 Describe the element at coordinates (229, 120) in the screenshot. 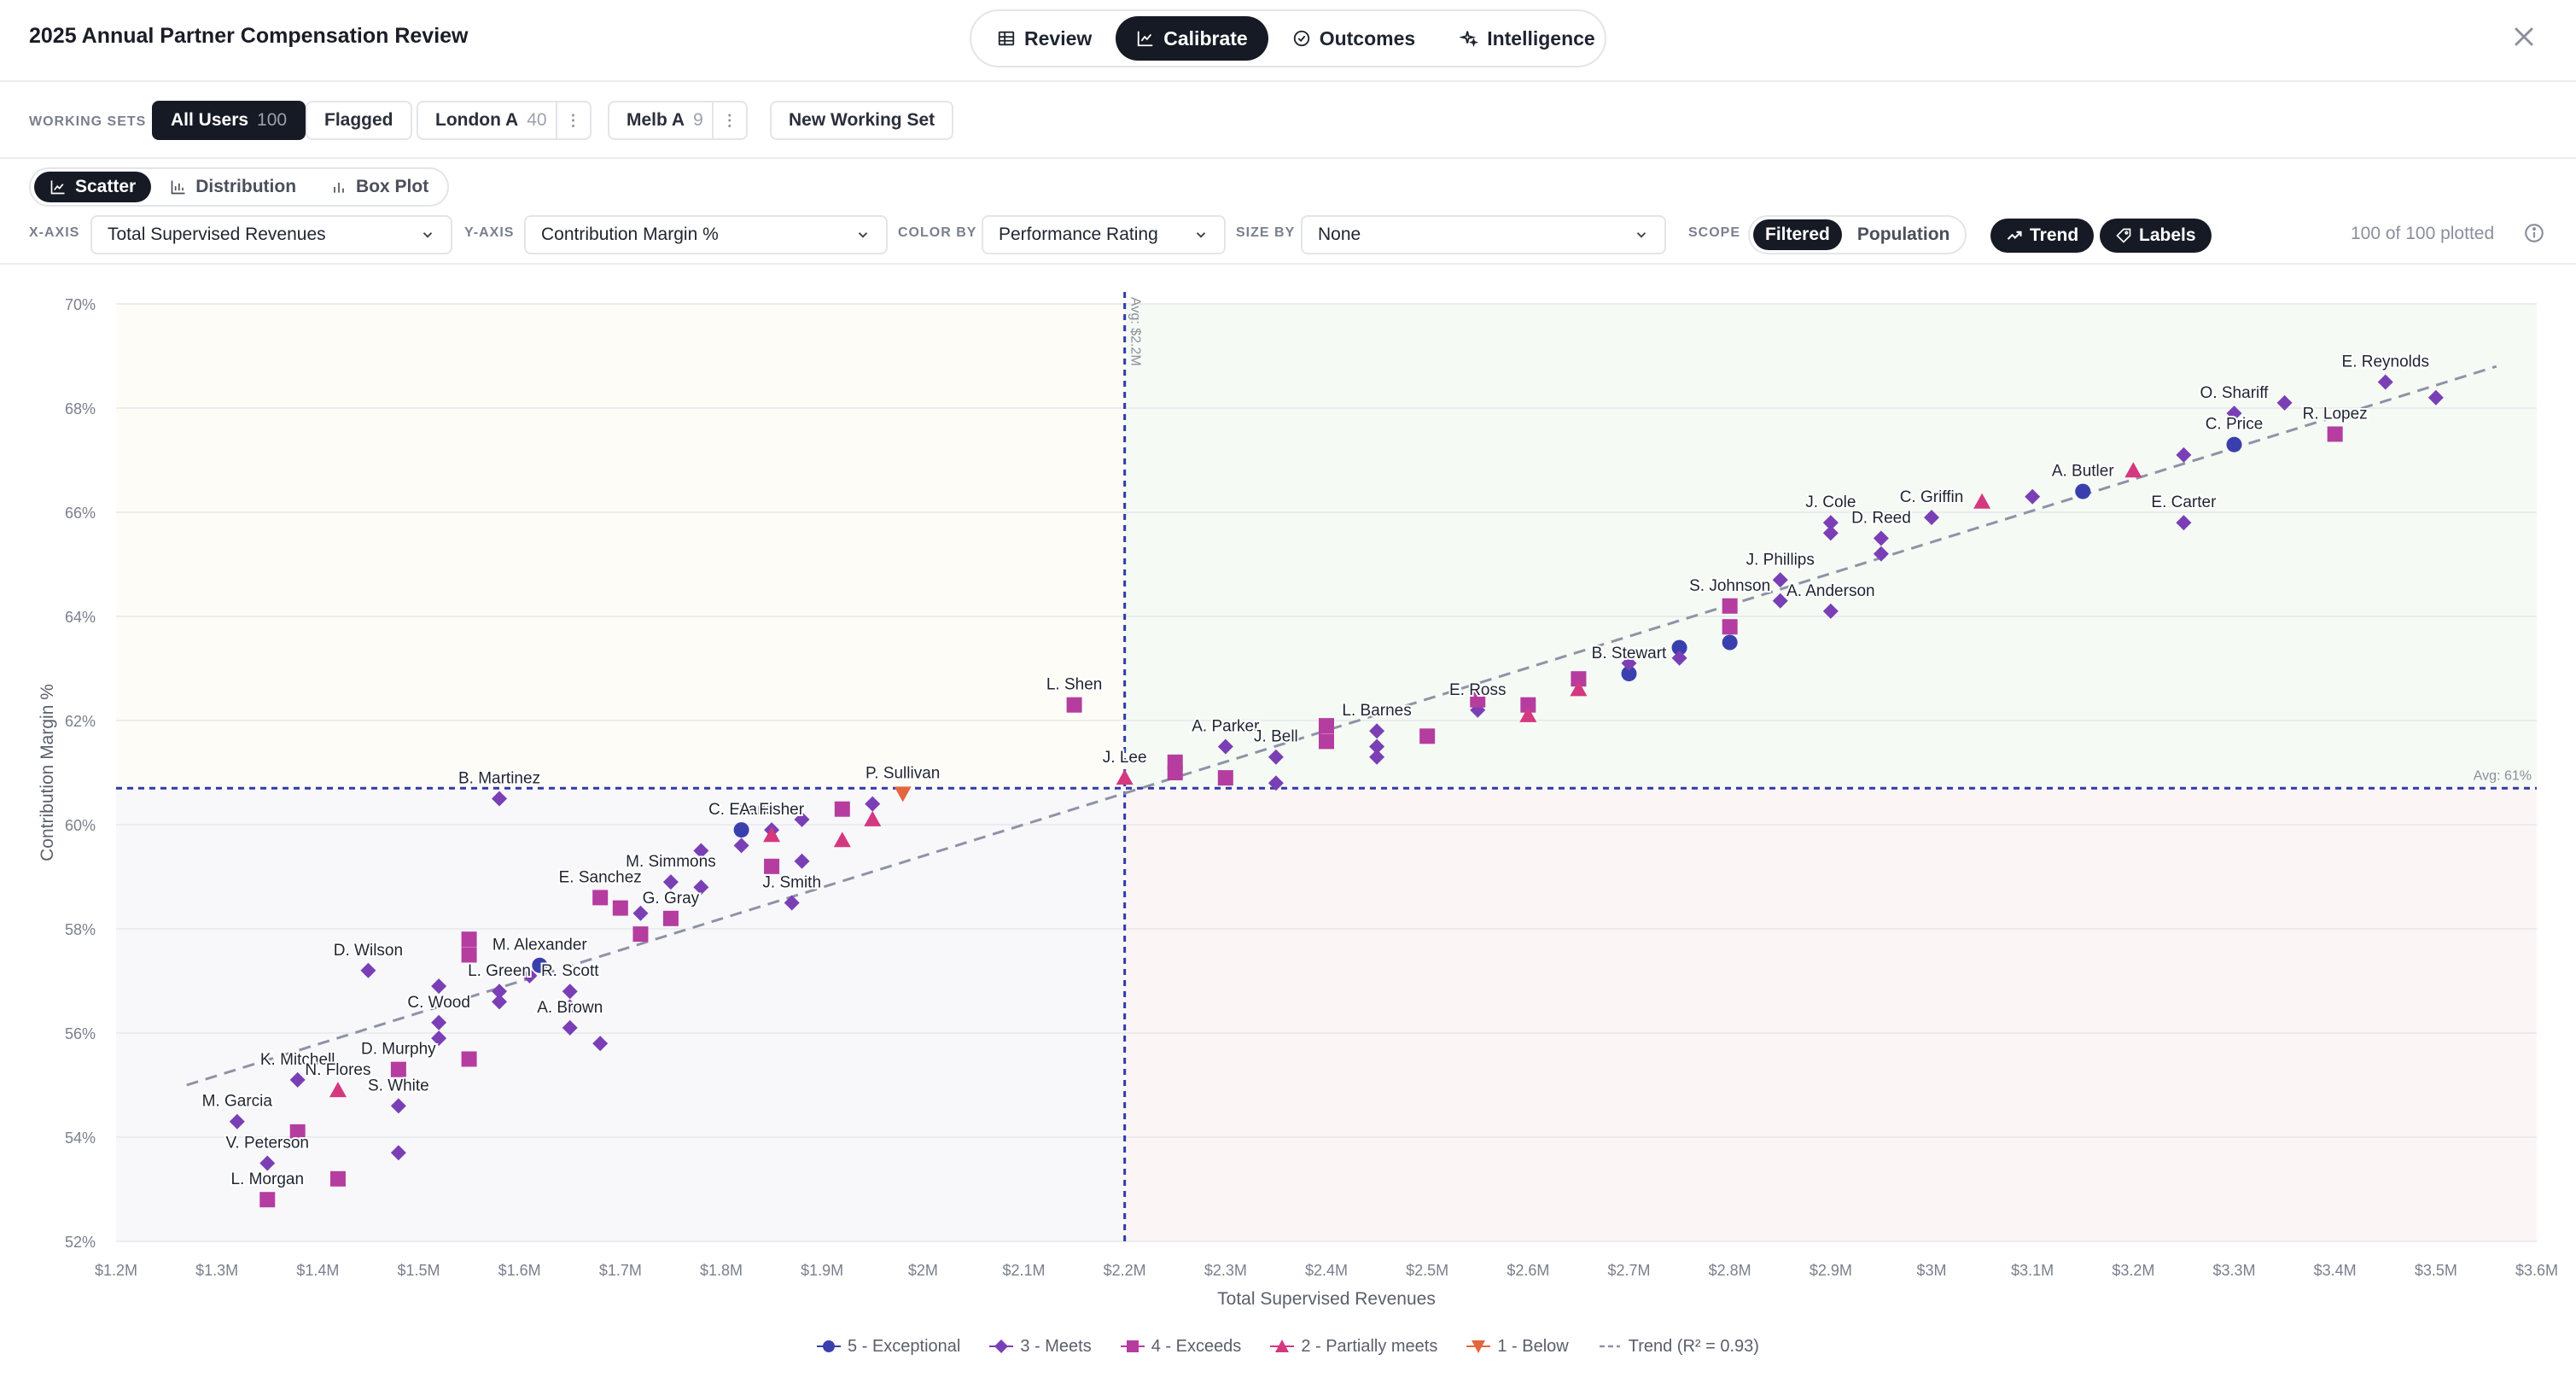

I see `working-set-all-users: All Users 100` at that location.